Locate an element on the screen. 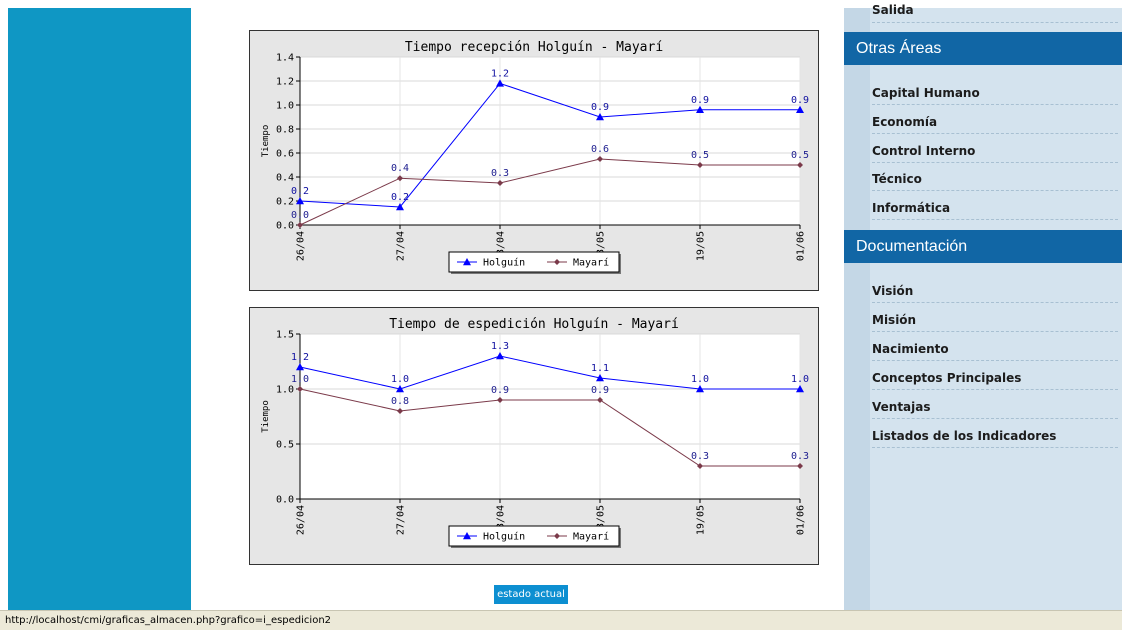 The width and height of the screenshot is (1122, 630). y-tick-label: 0.6 is located at coordinates (285, 154).